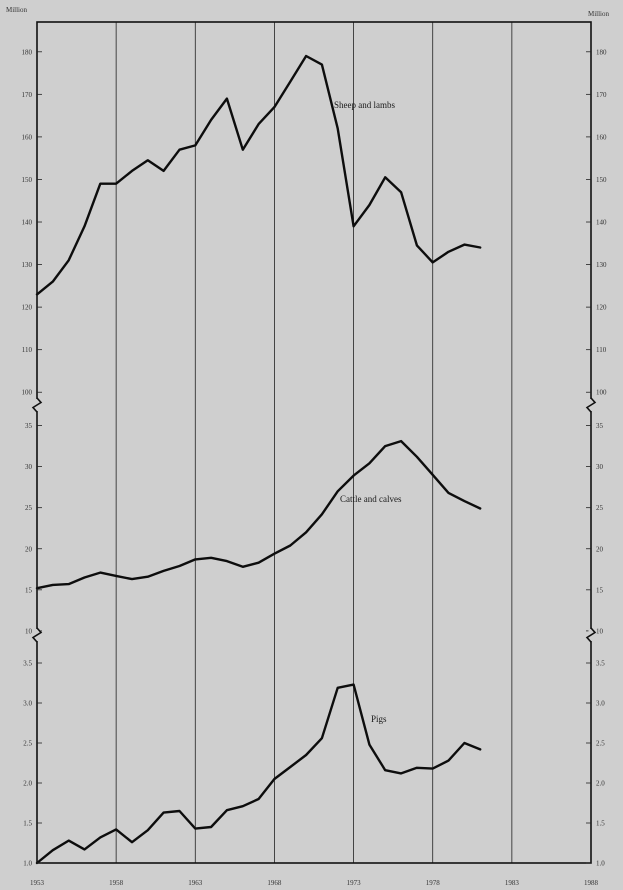  What do you see at coordinates (599, 14) in the screenshot?
I see `right-unit-label: Million` at bounding box center [599, 14].